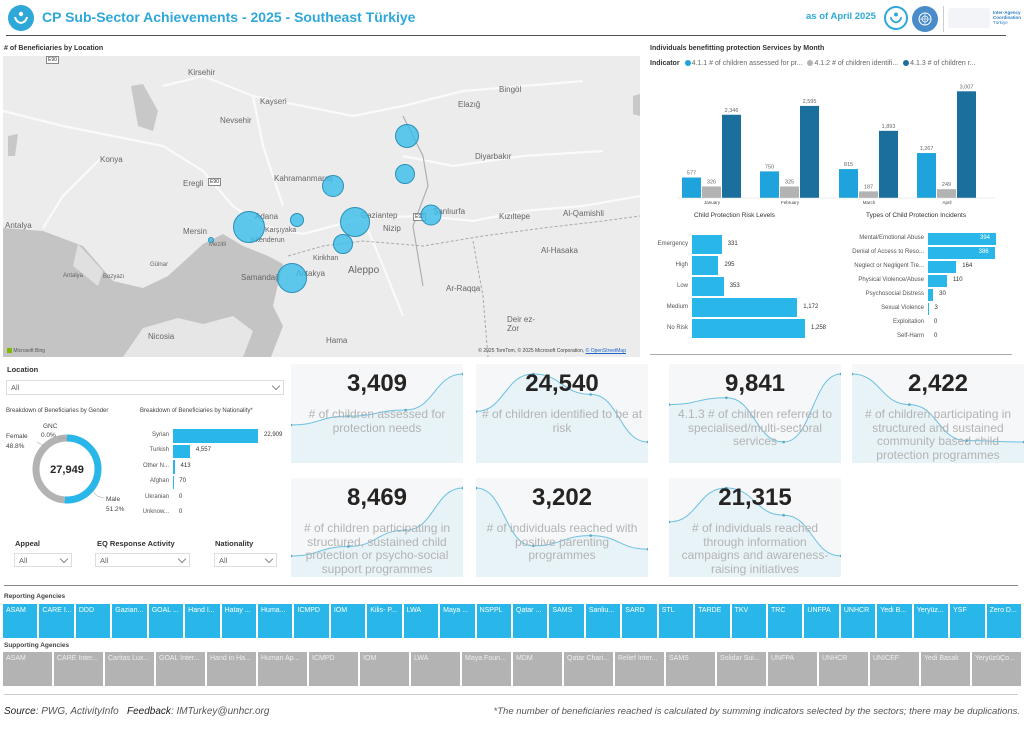 This screenshot has width=1024, height=730. I want to click on appeal-dropdown: All, so click(43, 560).